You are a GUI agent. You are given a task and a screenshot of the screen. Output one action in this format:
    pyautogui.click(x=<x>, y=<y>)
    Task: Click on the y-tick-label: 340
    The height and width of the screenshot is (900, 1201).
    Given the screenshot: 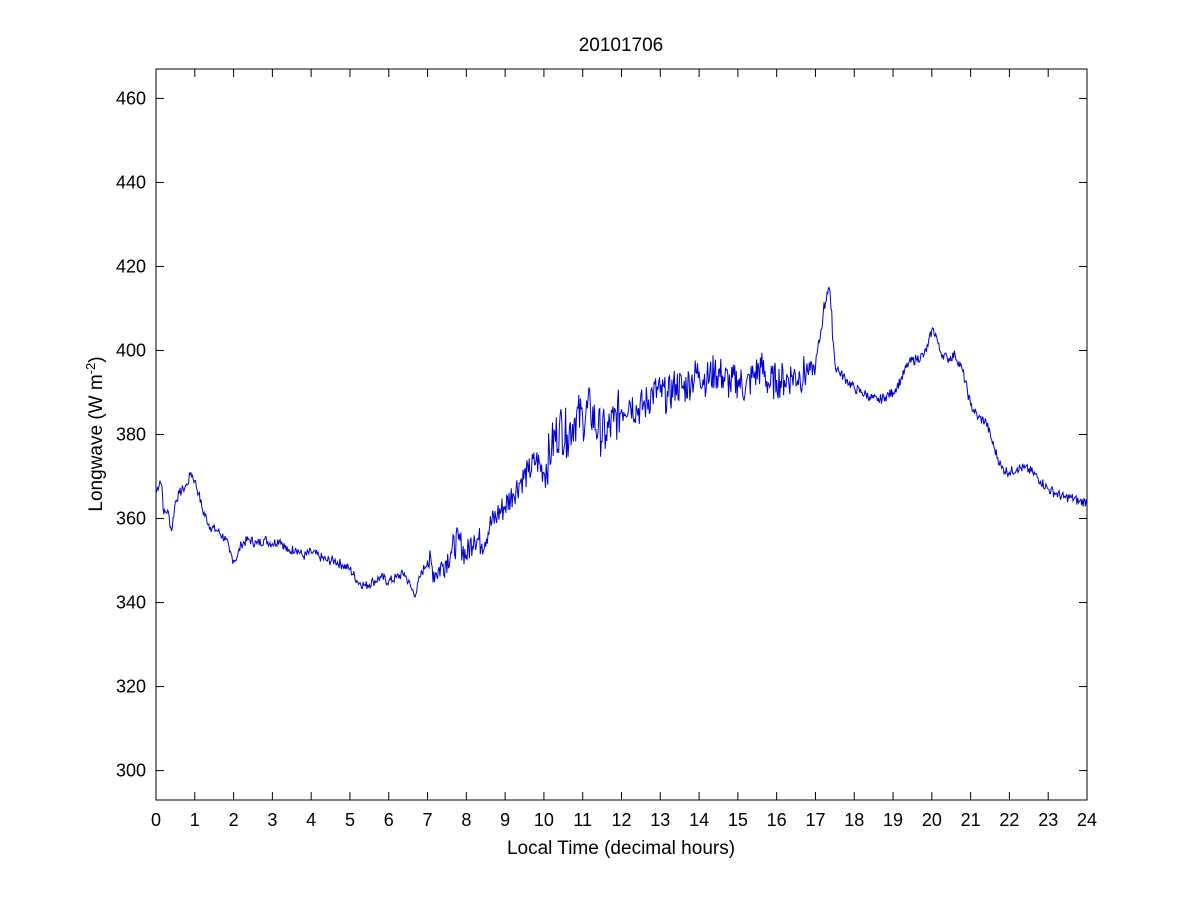 What is the action you would take?
    pyautogui.click(x=131, y=603)
    